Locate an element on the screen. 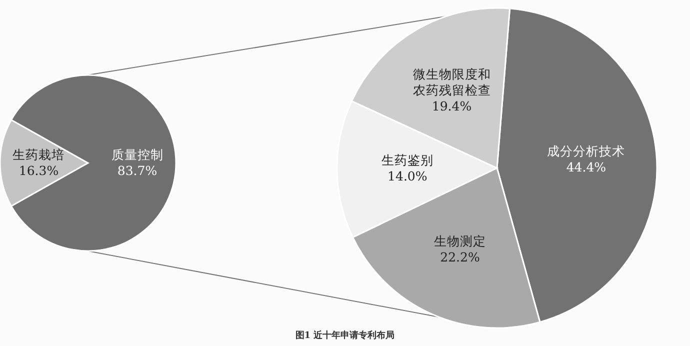 The image size is (690, 346). data-label: 19.4% is located at coordinates (452, 106).